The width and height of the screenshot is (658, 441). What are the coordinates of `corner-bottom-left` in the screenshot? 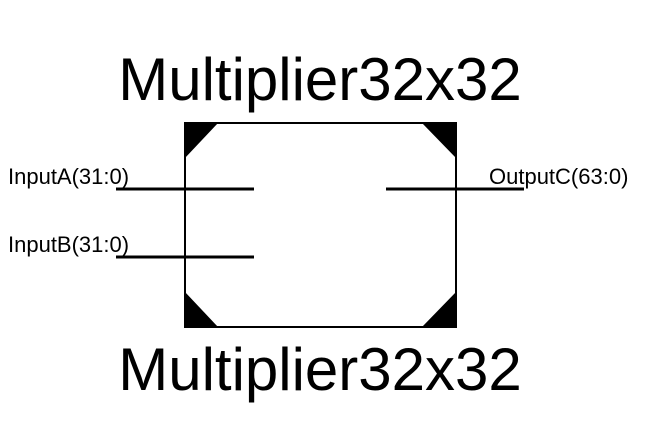 It's located at (201, 309).